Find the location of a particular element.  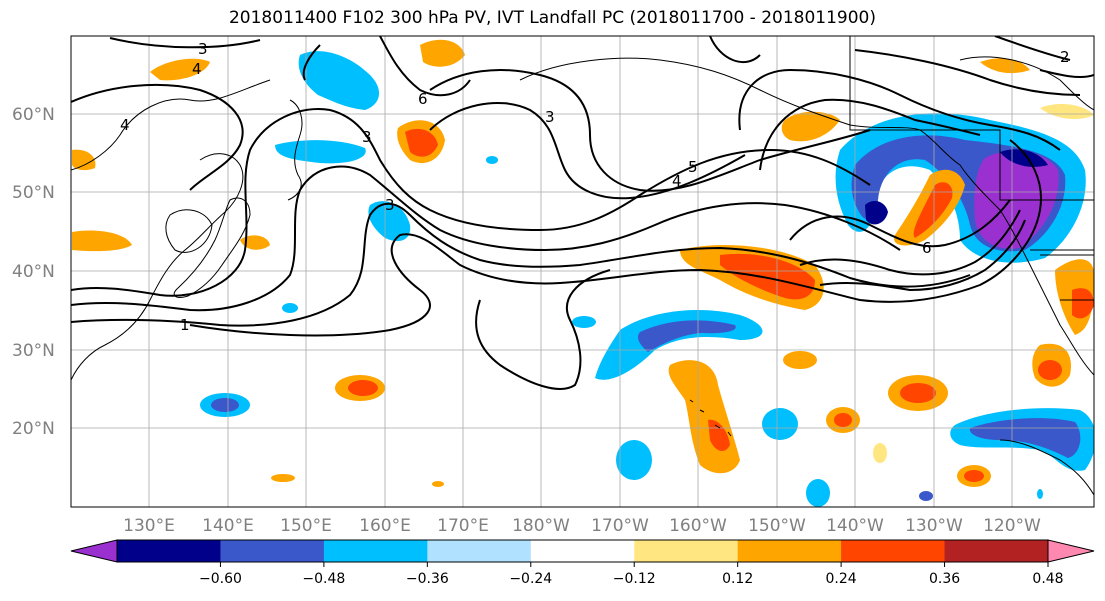

colorbar-frame is located at coordinates (582, 551).